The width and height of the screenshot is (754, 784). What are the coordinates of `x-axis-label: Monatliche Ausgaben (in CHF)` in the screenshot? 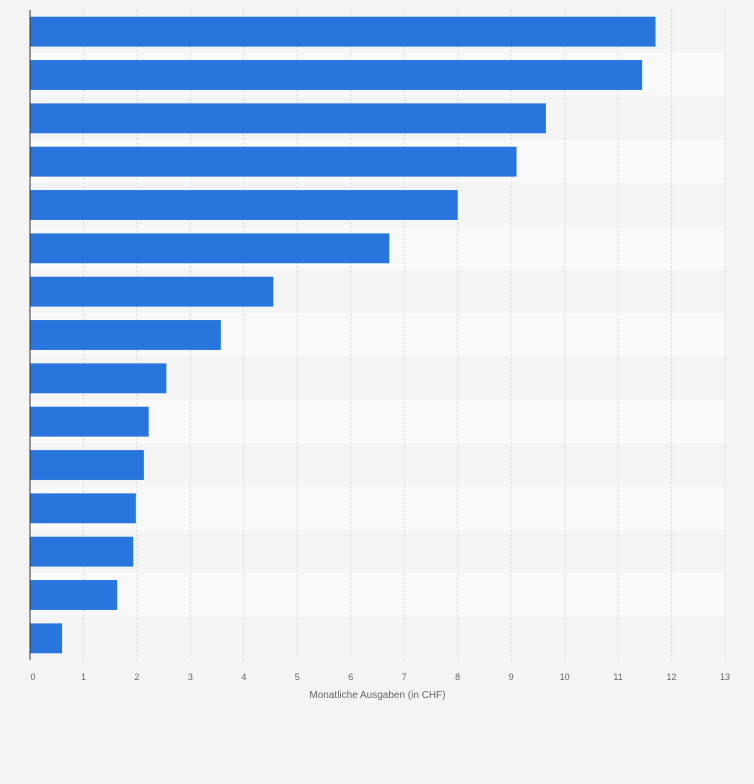 It's located at (377, 695).